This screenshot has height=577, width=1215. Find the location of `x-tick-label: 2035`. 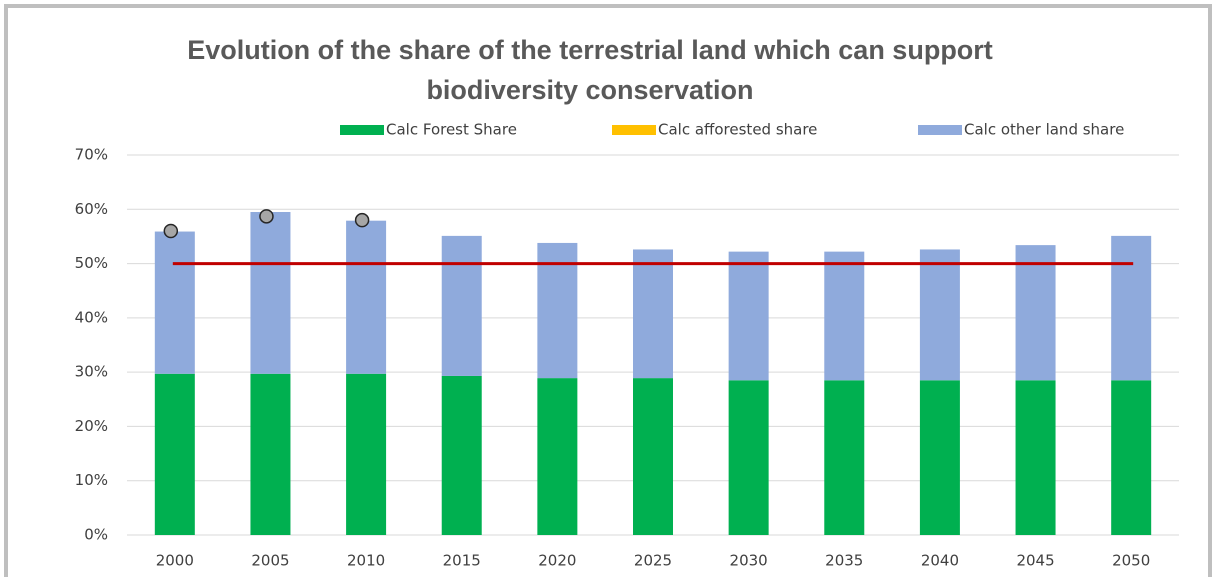

x-tick-label: 2035 is located at coordinates (844, 561).